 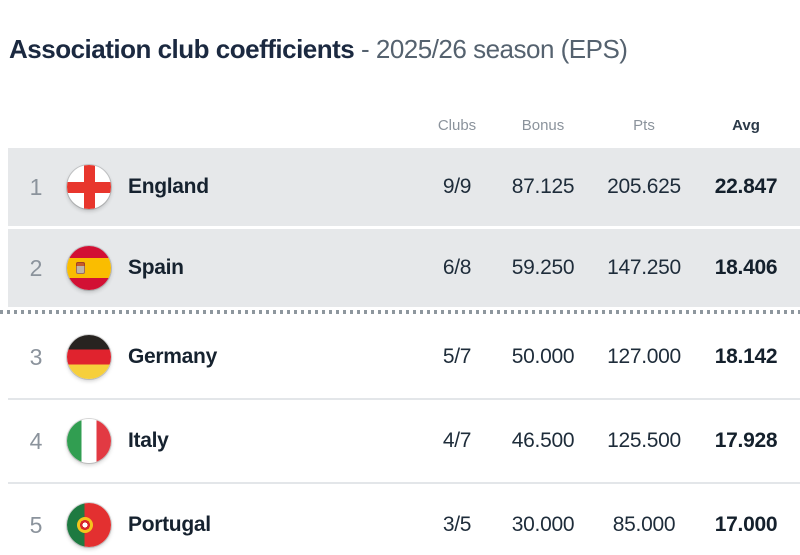 What do you see at coordinates (457, 186) in the screenshot?
I see `clubs-value: 9/9` at bounding box center [457, 186].